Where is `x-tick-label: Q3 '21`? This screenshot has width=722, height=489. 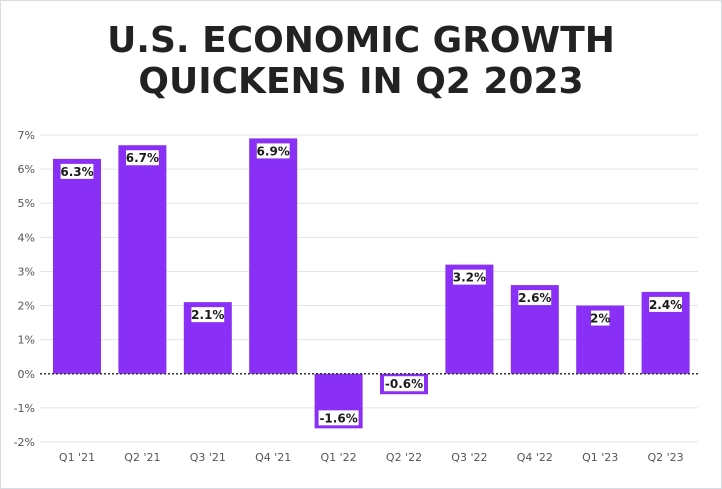 x-tick-label: Q3 '21 is located at coordinates (208, 457).